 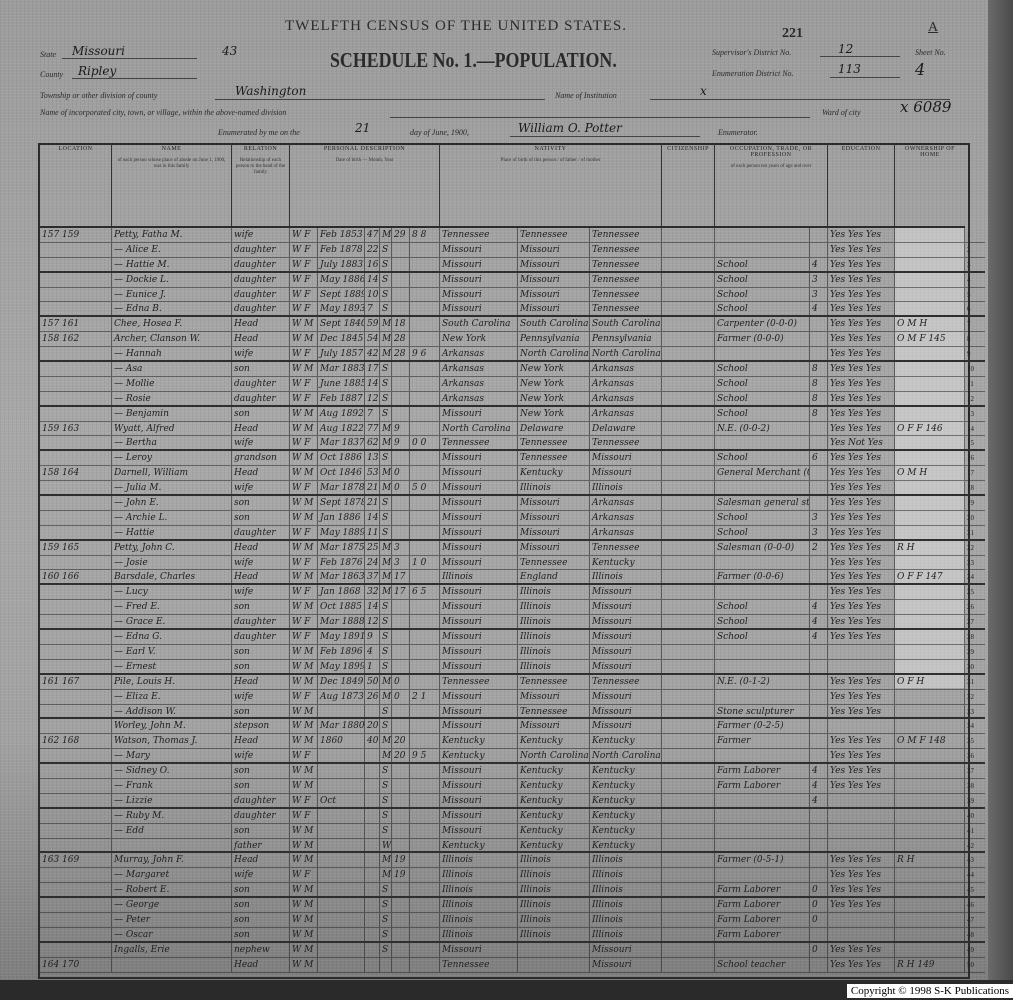 What do you see at coordinates (373, 532) in the screenshot?
I see `age-cell: 11` at bounding box center [373, 532].